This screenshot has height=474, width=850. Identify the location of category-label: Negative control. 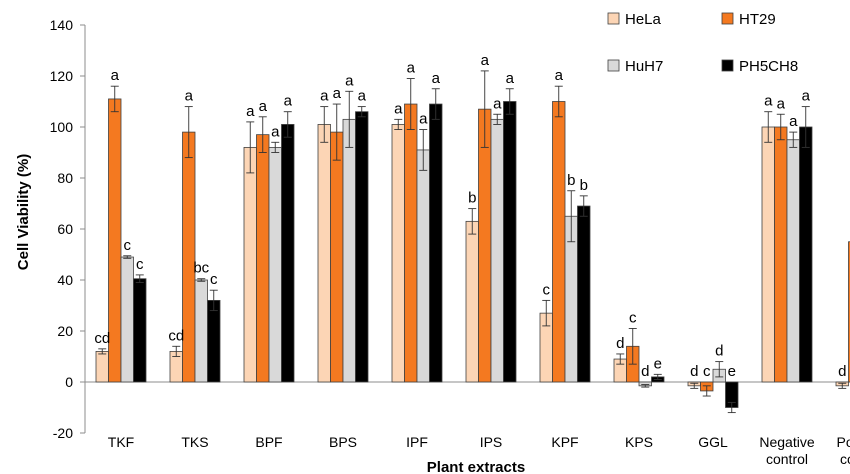
(786, 450).